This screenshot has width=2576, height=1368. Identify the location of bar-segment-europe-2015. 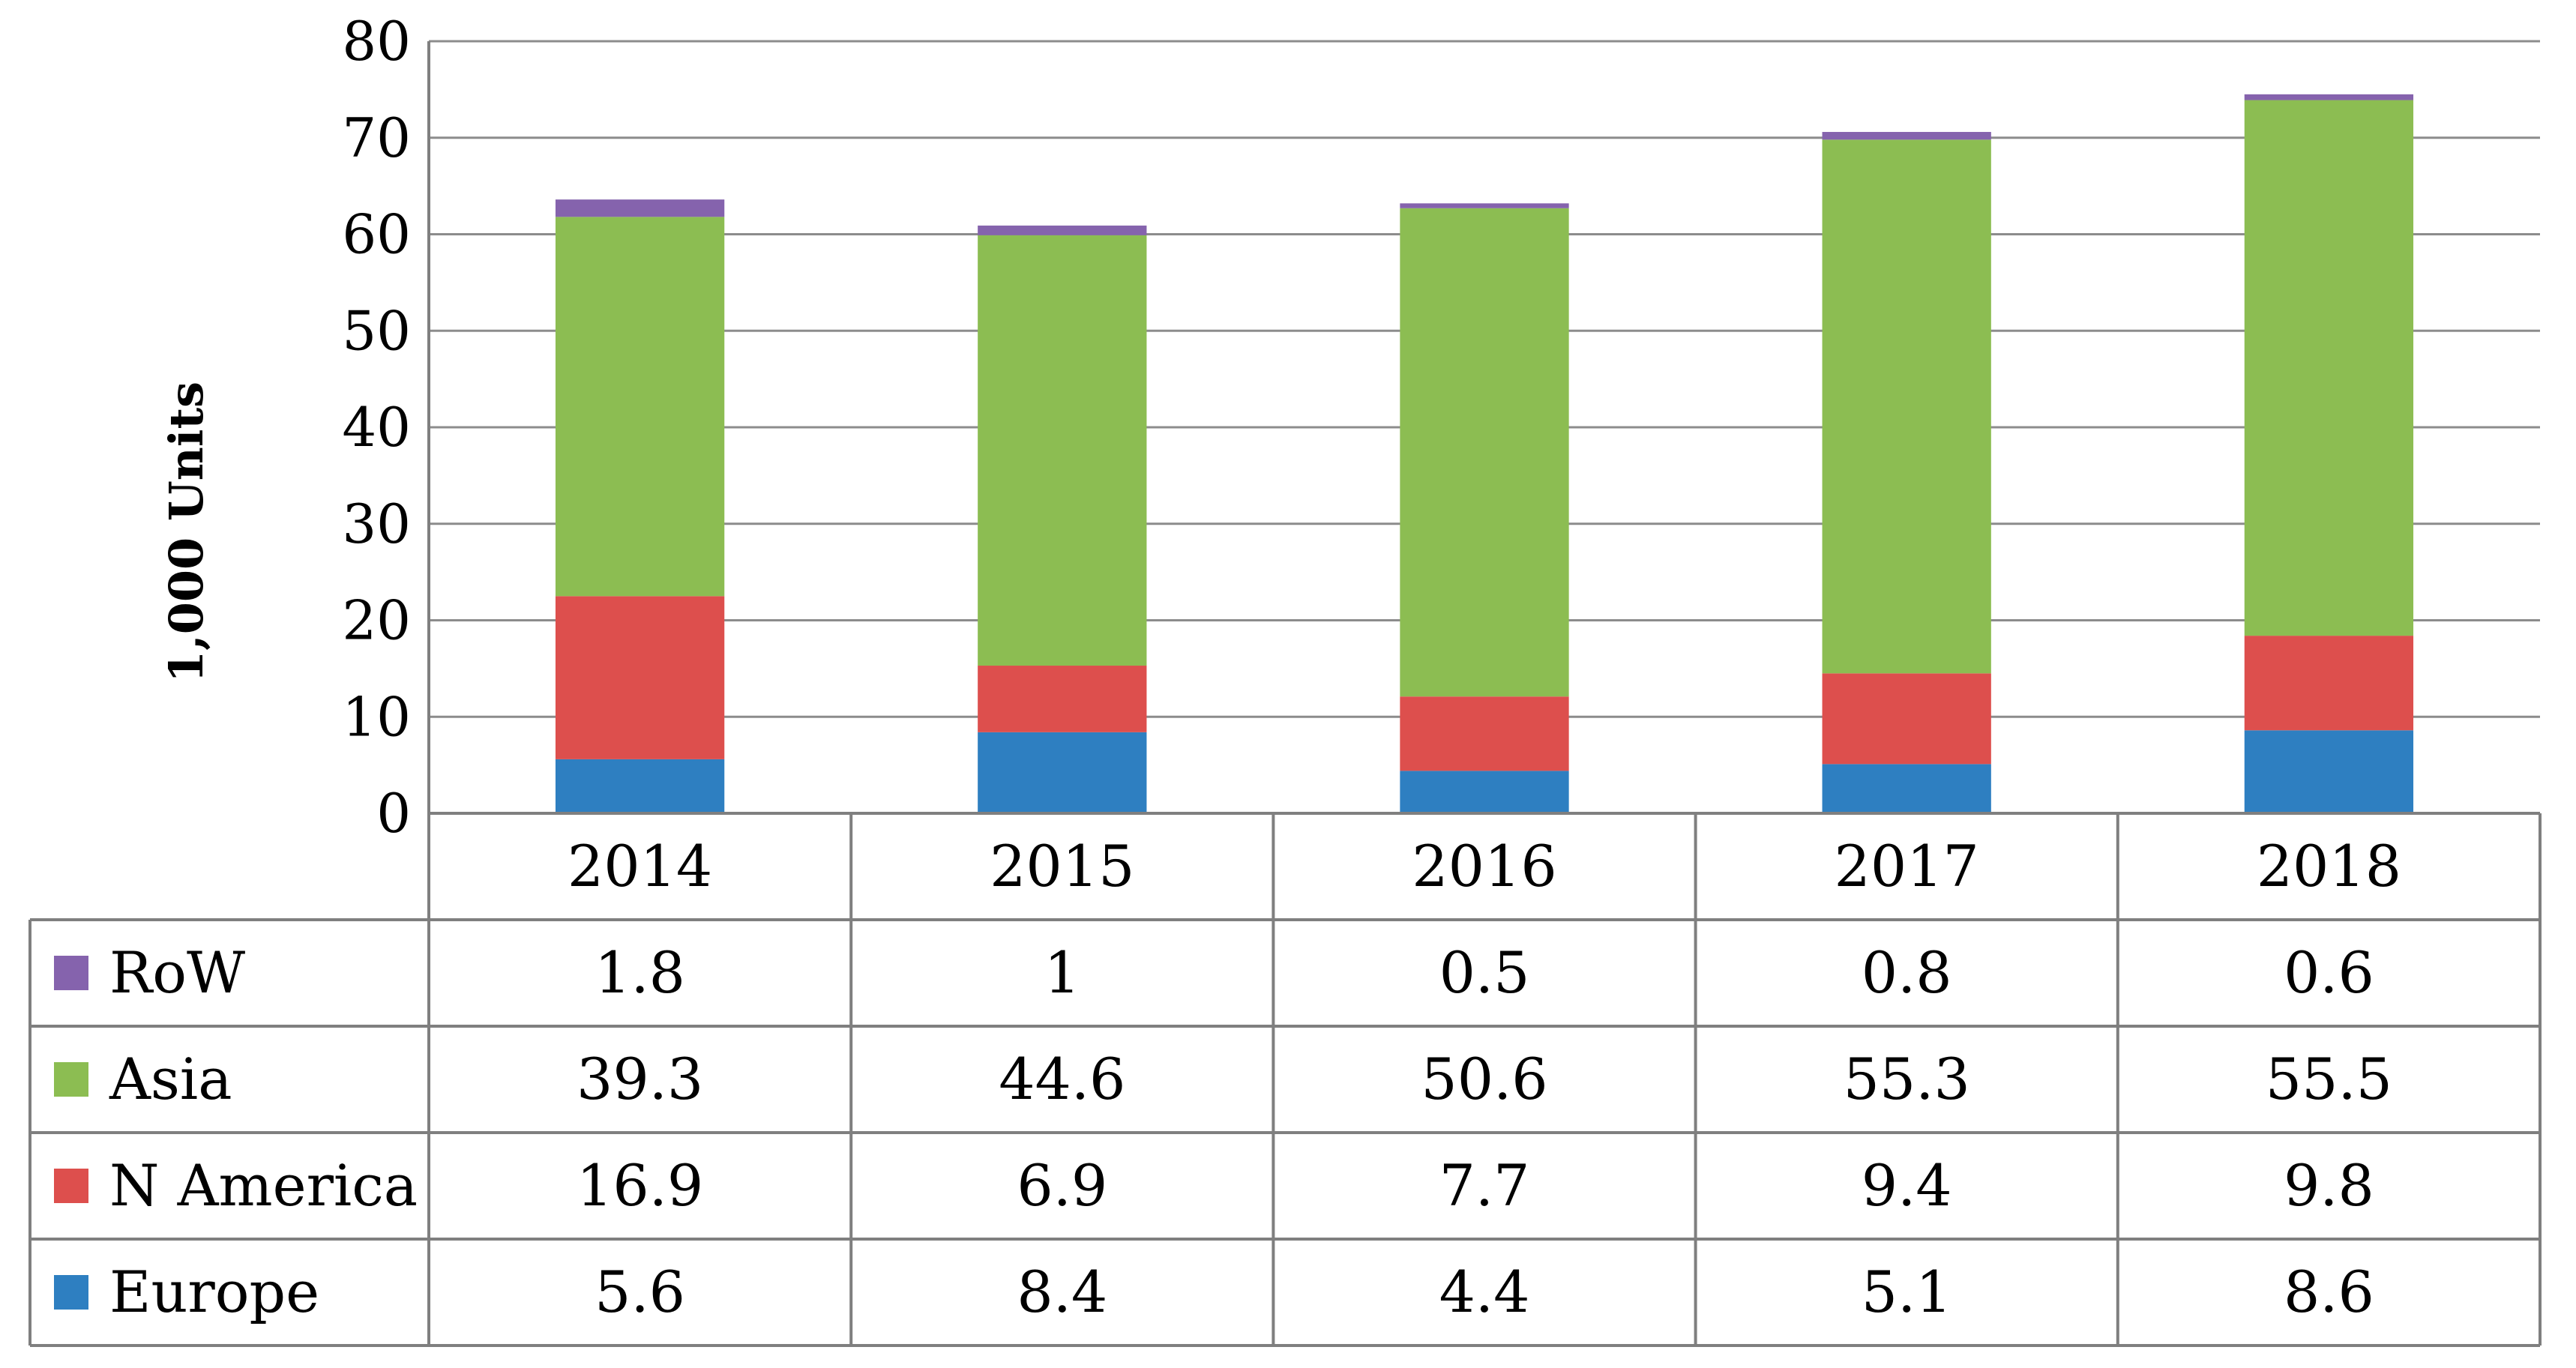
(1062, 772).